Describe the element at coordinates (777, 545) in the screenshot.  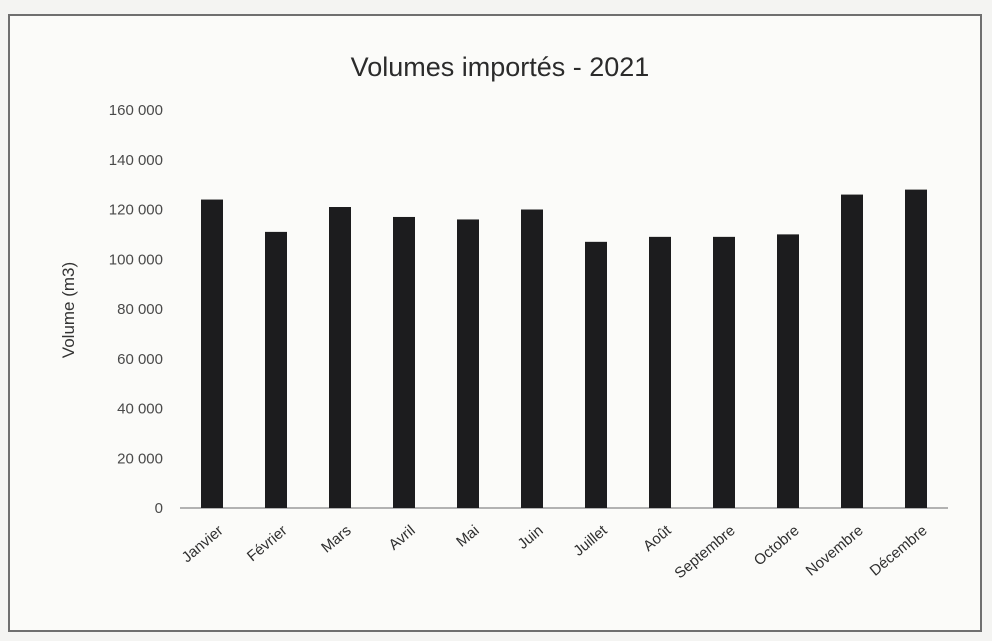
I see `x-tick-label: Octobre` at that location.